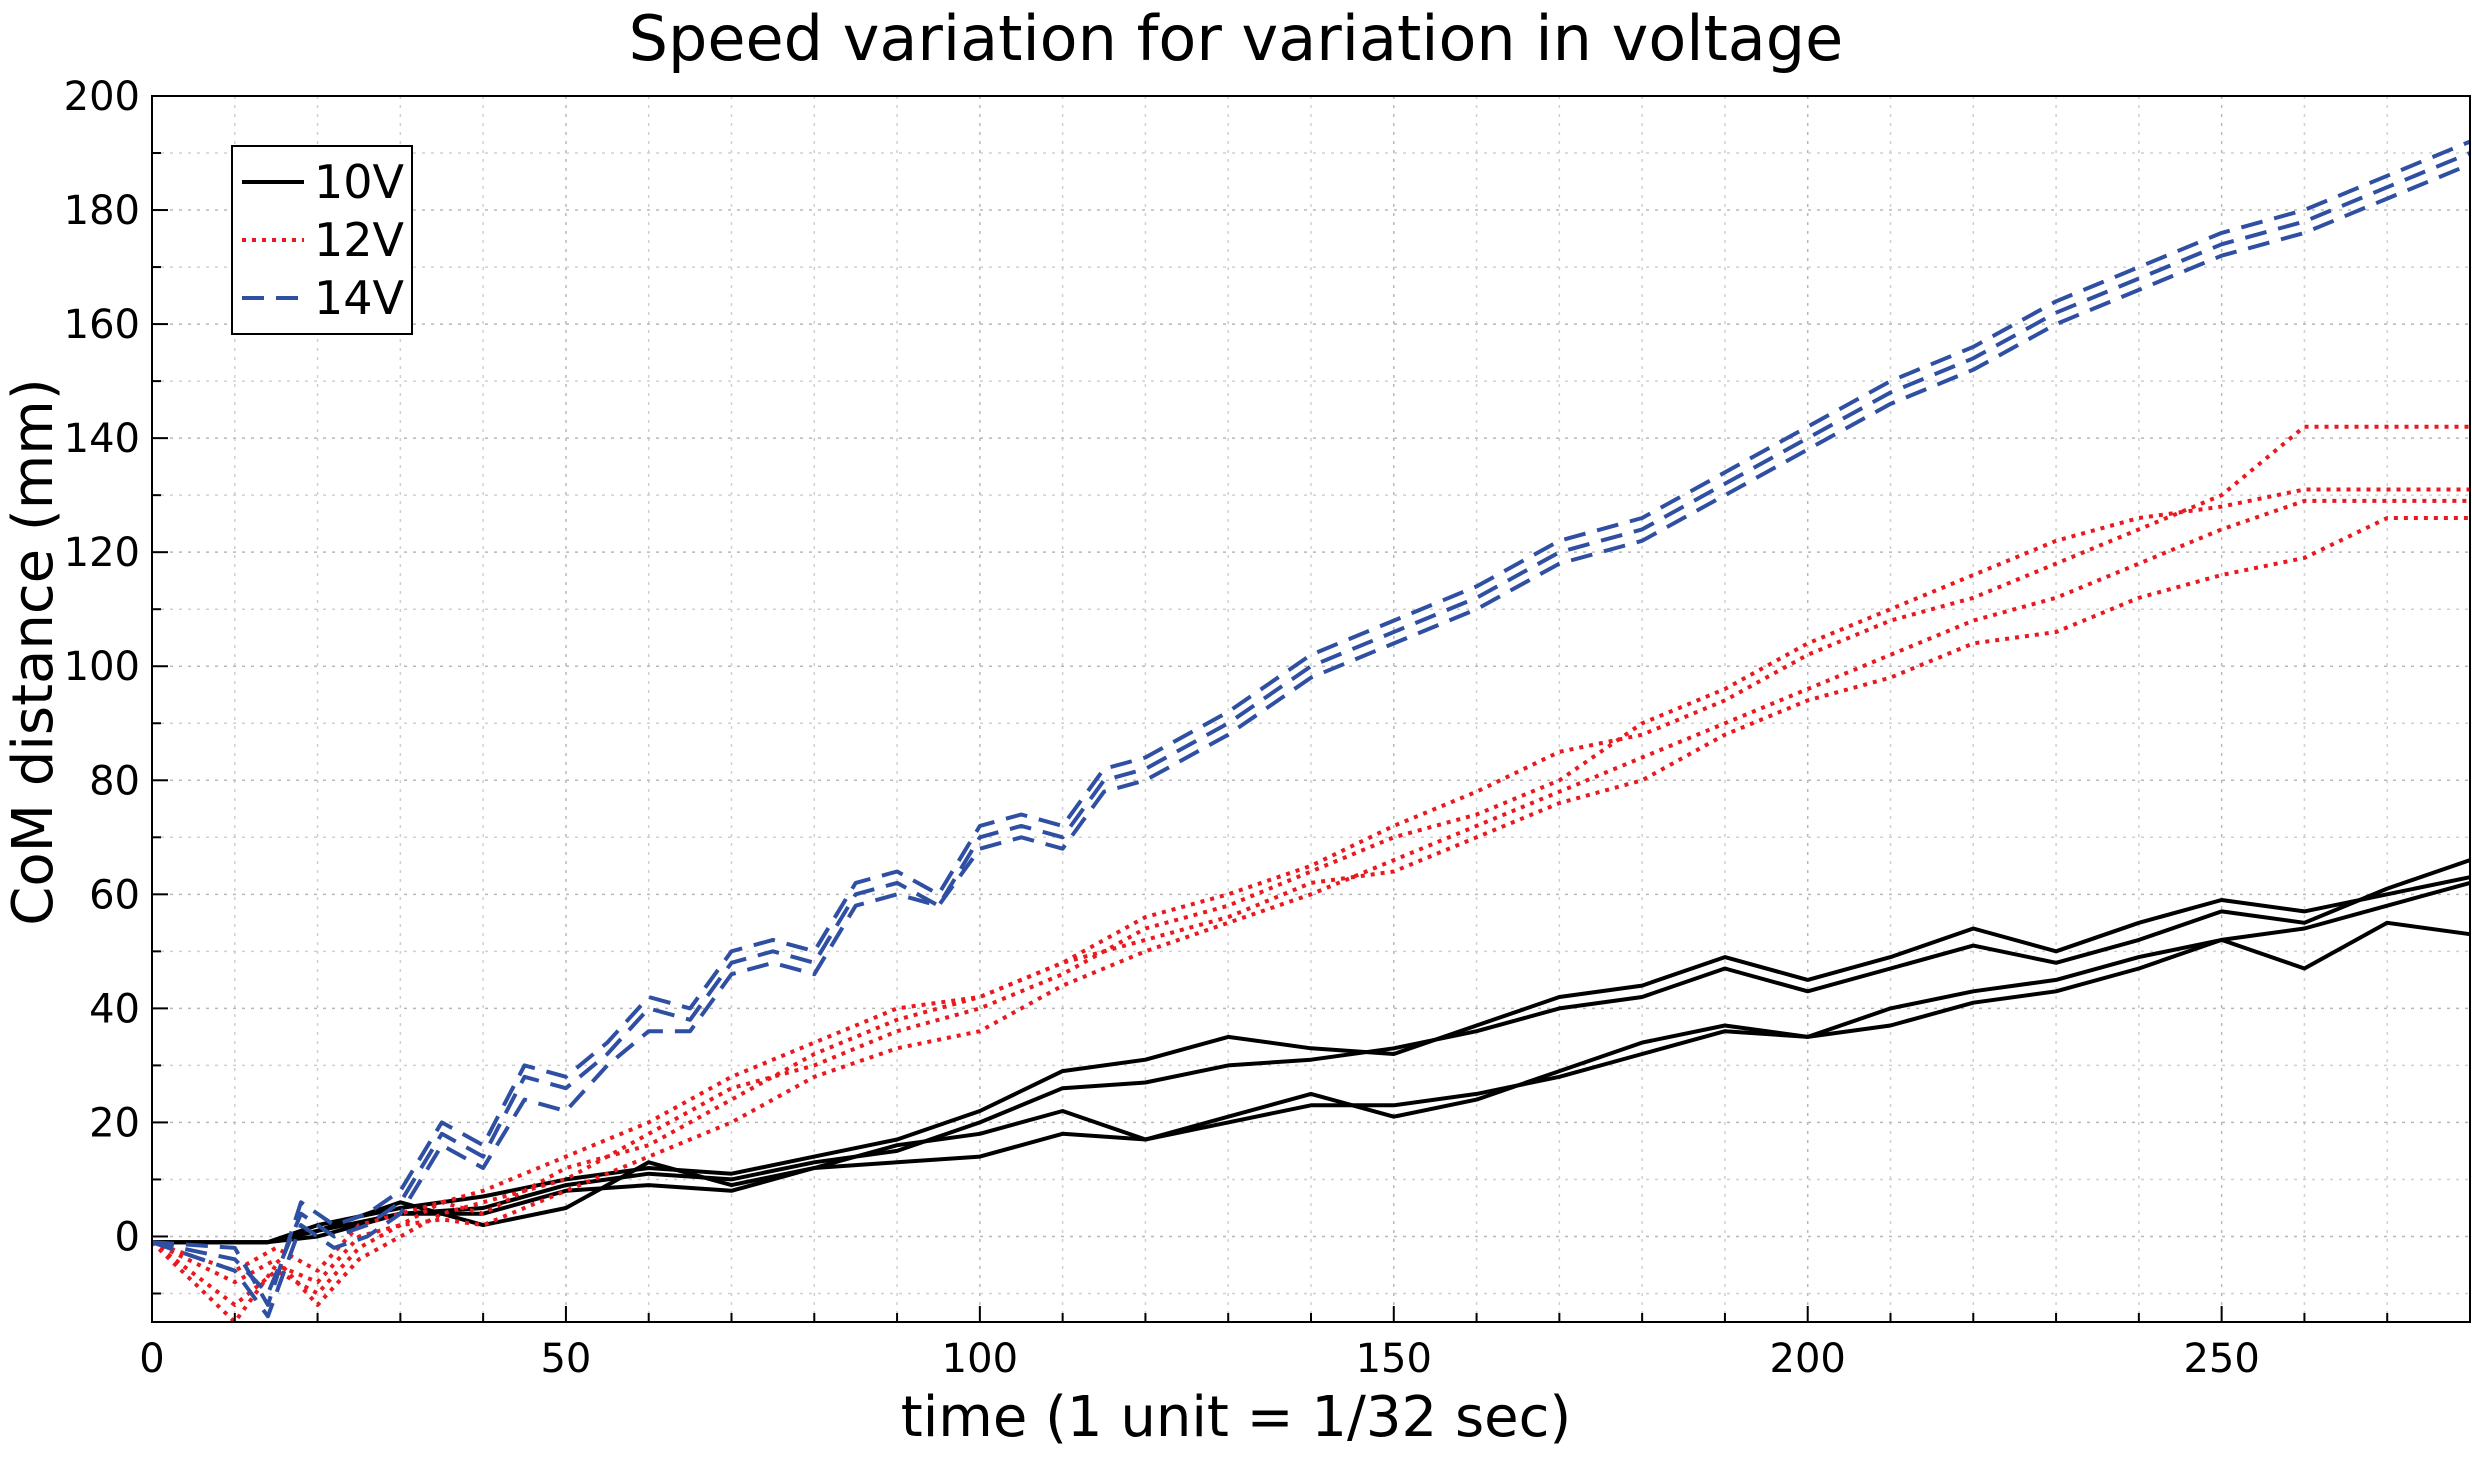  I want to click on y-tick-label: 0, so click(127, 1237).